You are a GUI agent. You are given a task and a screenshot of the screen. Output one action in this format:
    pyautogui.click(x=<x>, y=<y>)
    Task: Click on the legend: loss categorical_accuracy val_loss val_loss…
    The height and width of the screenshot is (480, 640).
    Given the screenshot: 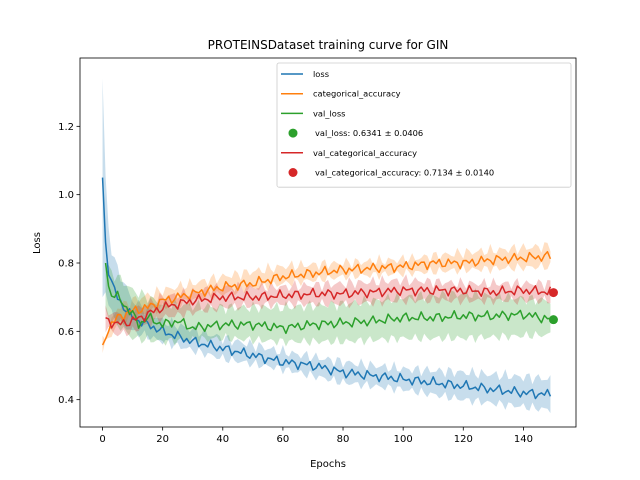 What is the action you would take?
    pyautogui.click(x=424, y=125)
    